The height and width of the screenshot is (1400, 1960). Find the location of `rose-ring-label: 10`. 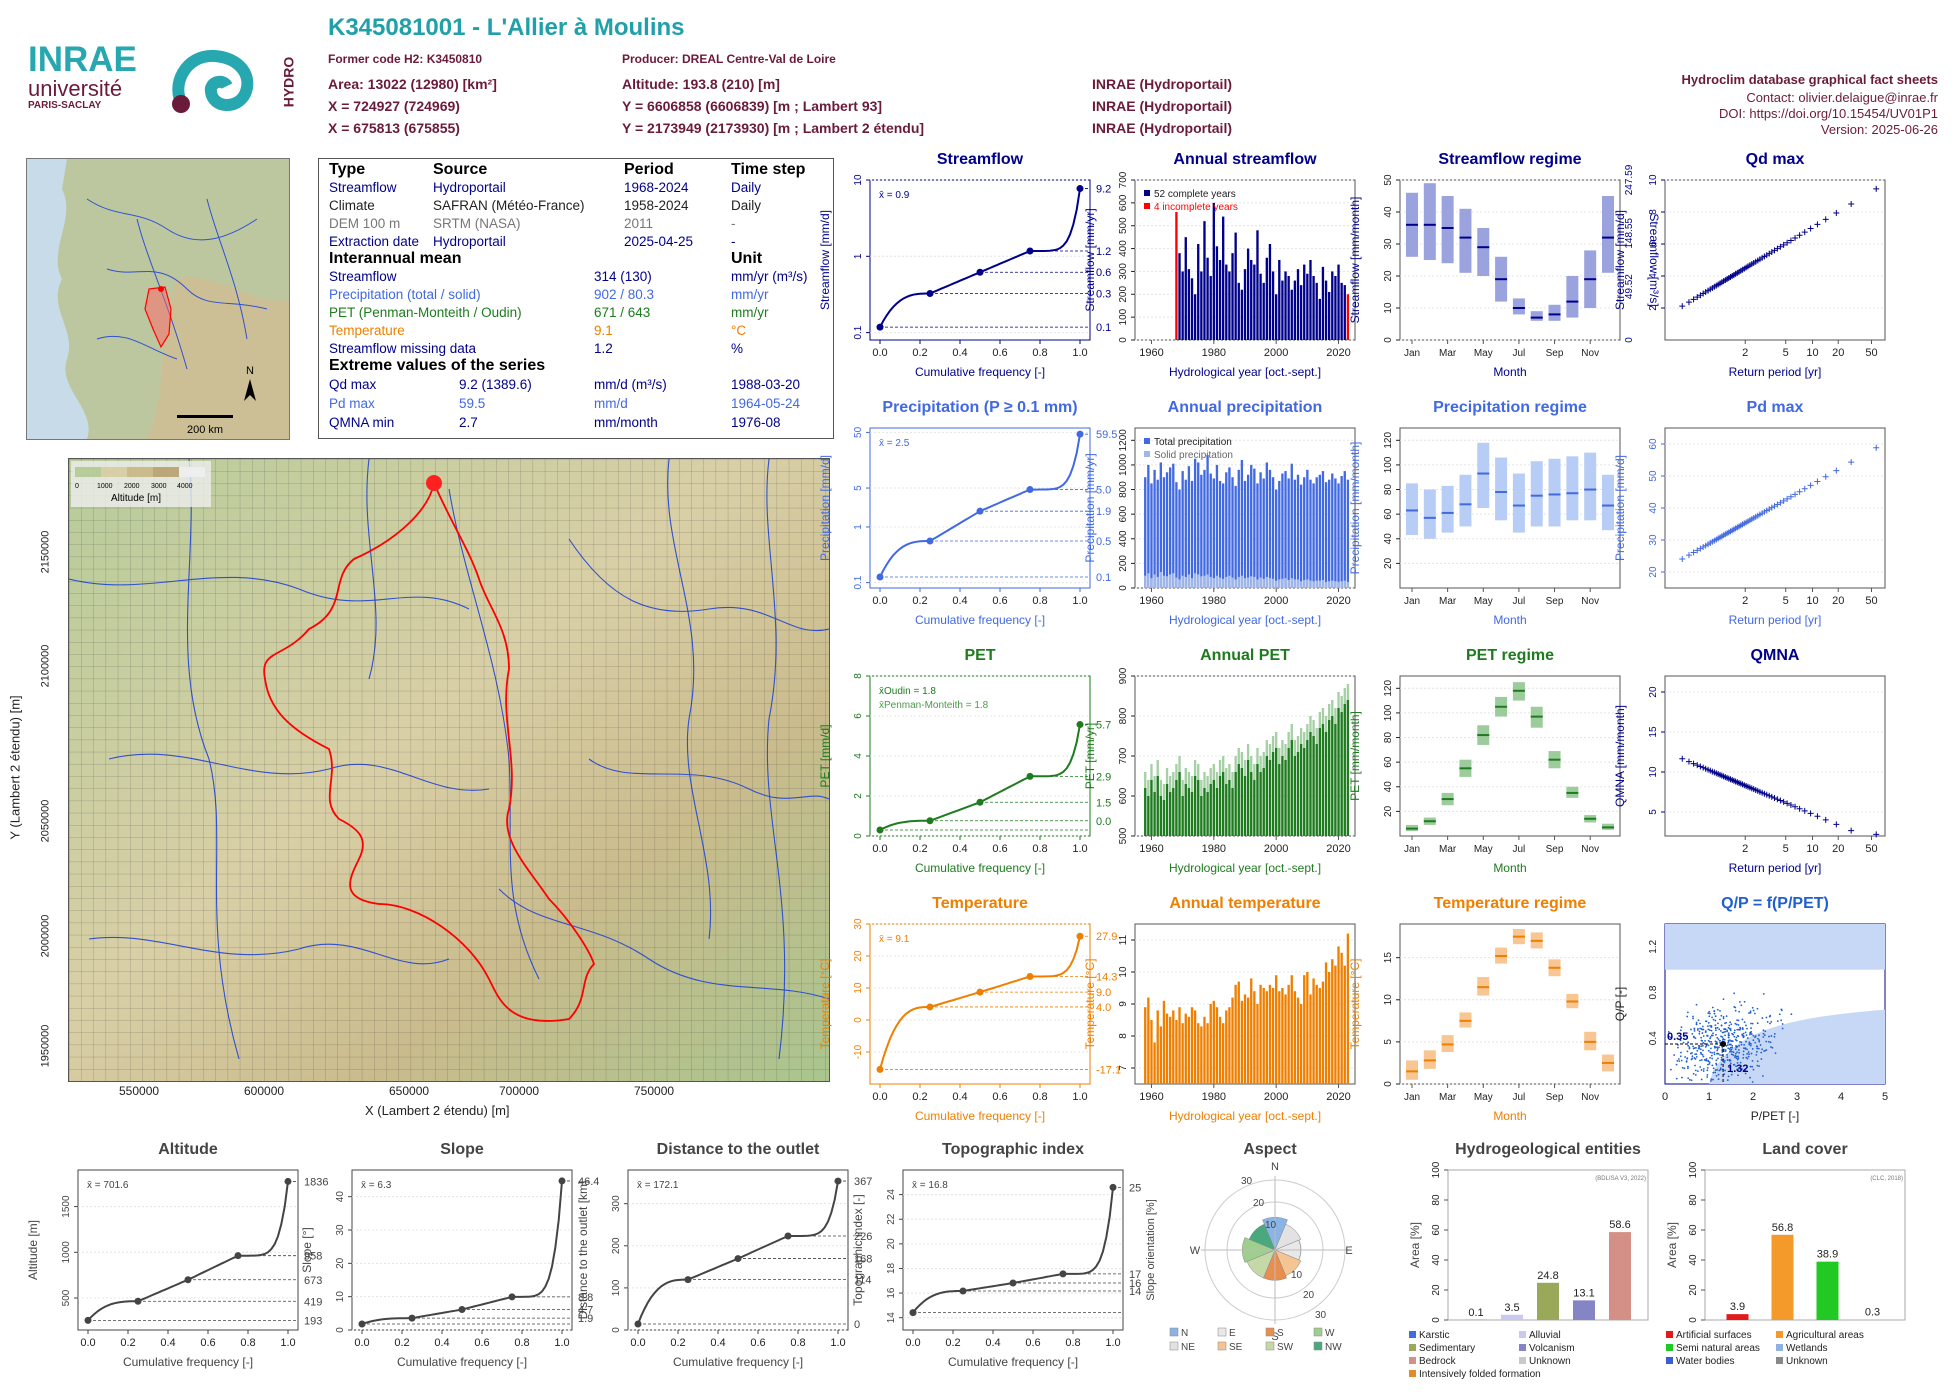

rose-ring-label: 10 is located at coordinates (1271, 1225).